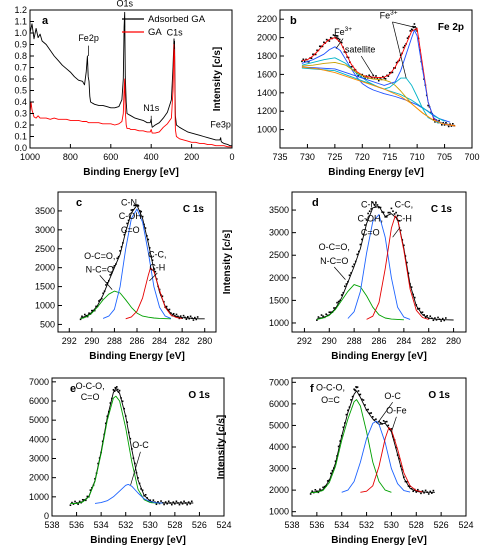  I want to click on panel-letter: a, so click(45, 21).